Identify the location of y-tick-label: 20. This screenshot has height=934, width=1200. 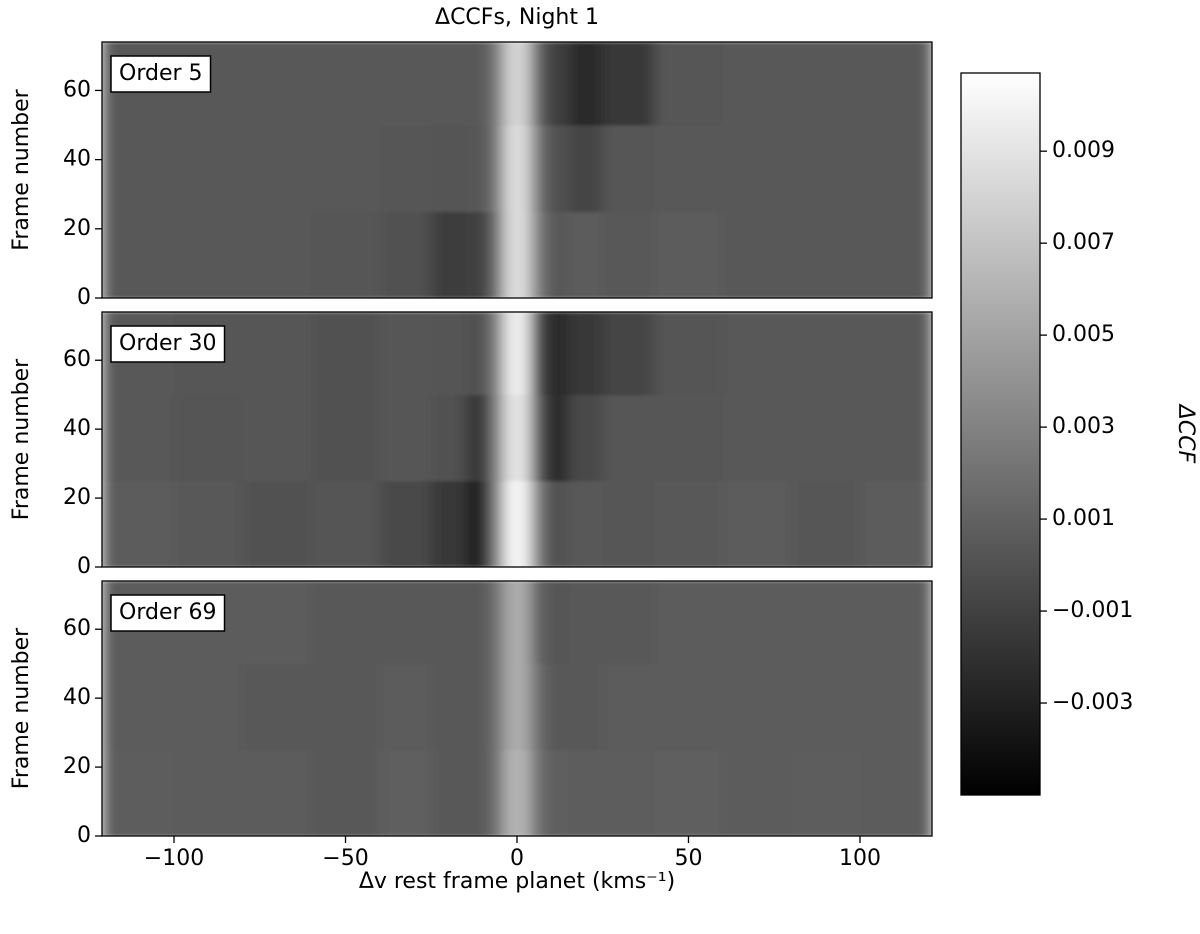
(77, 228).